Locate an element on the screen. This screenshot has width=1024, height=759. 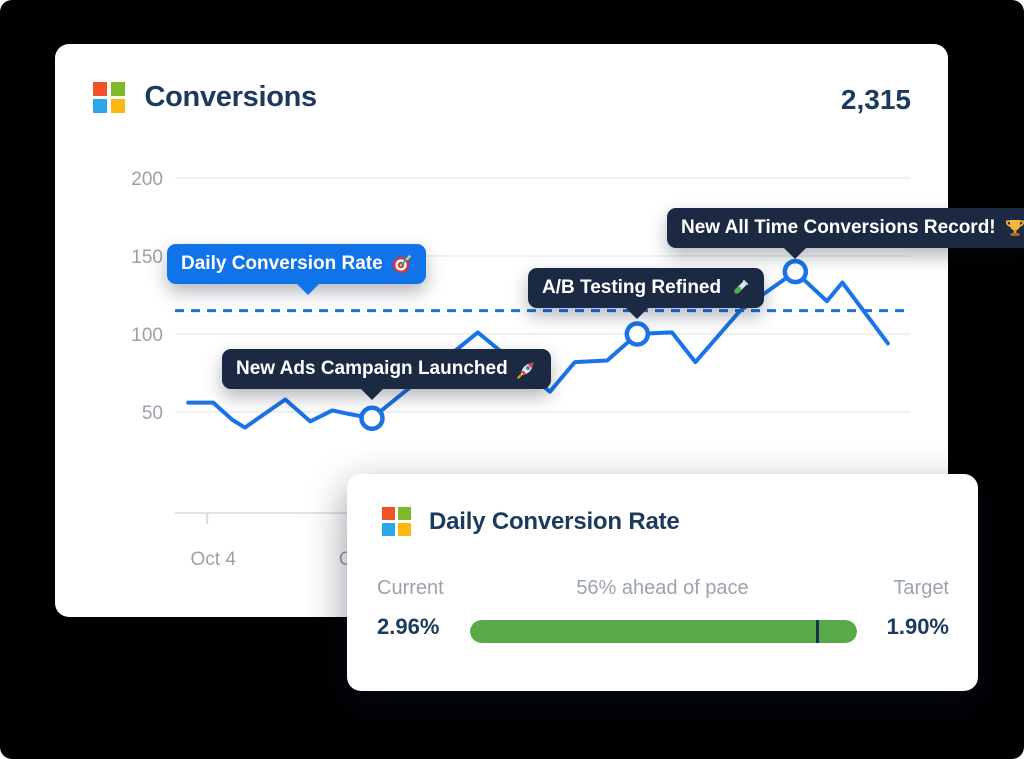
y-axis-tick-label: 50 is located at coordinates (152, 413).